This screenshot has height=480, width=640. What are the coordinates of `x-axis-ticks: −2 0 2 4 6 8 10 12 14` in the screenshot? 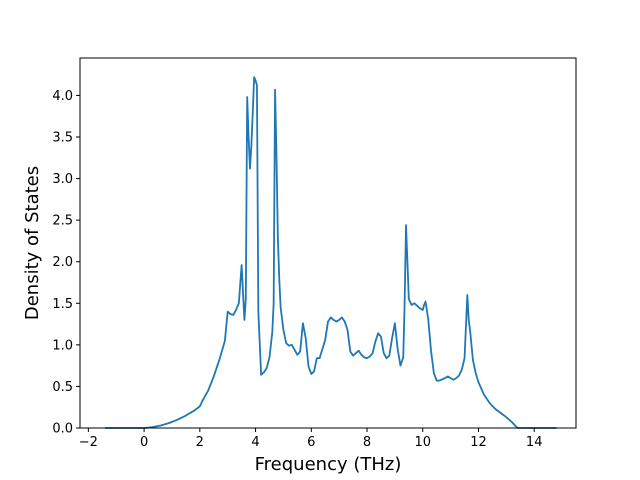 It's located at (311, 439).